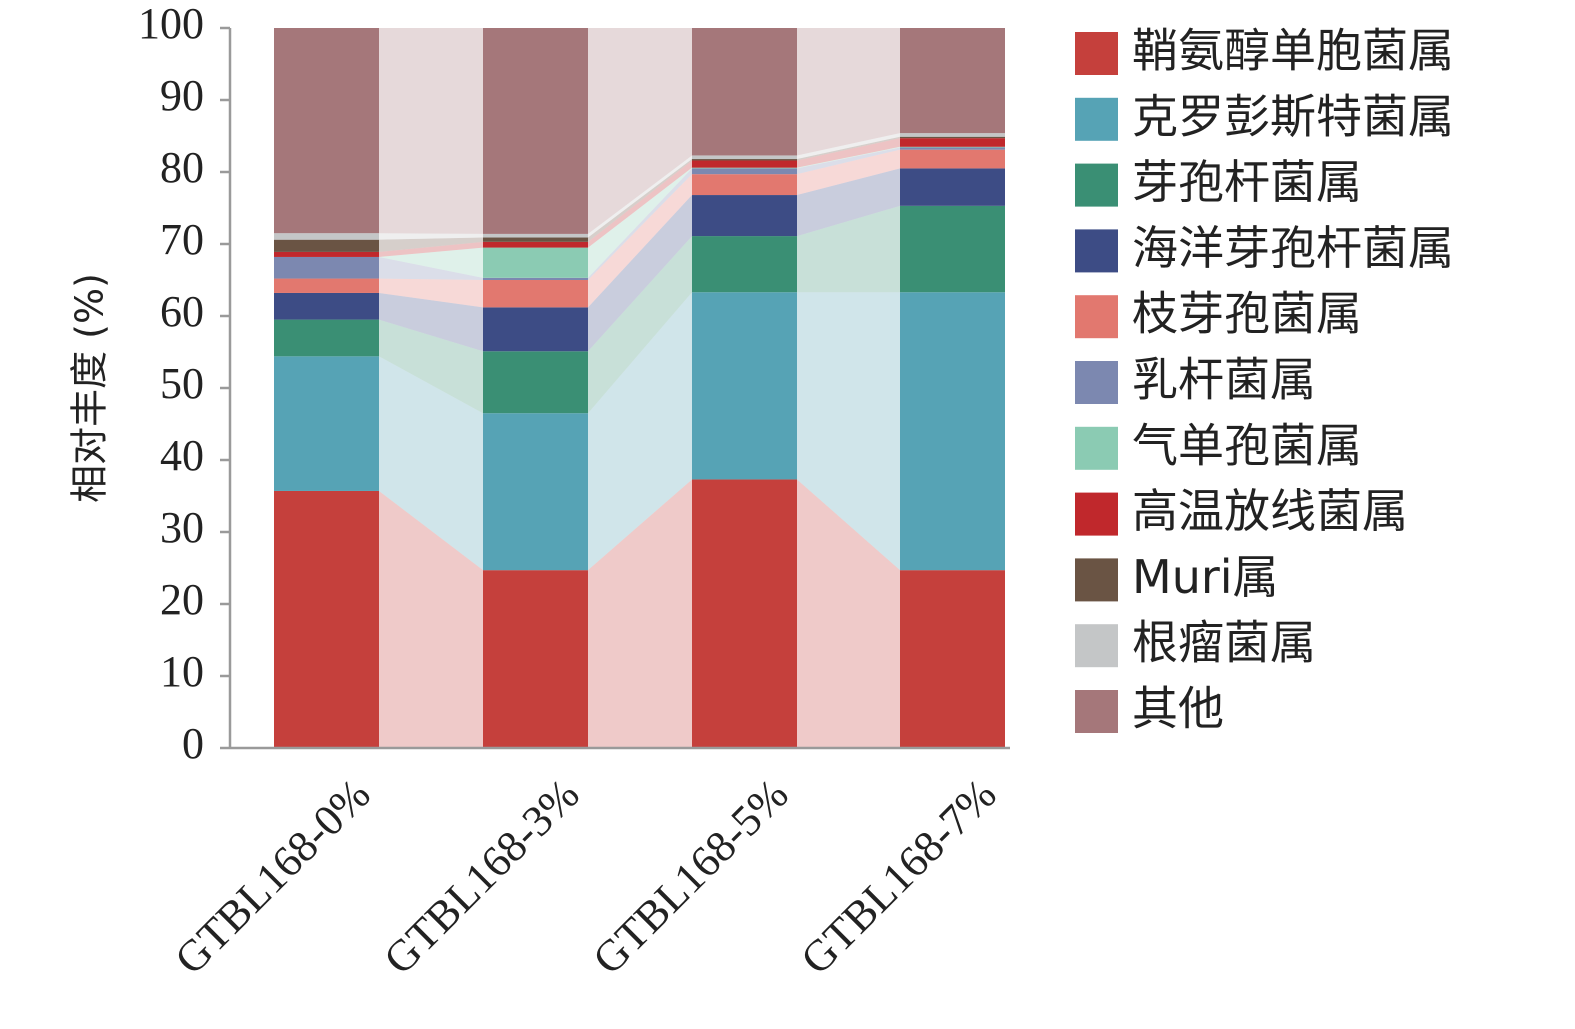  I want to click on y-tick-label: 90, so click(182, 95).